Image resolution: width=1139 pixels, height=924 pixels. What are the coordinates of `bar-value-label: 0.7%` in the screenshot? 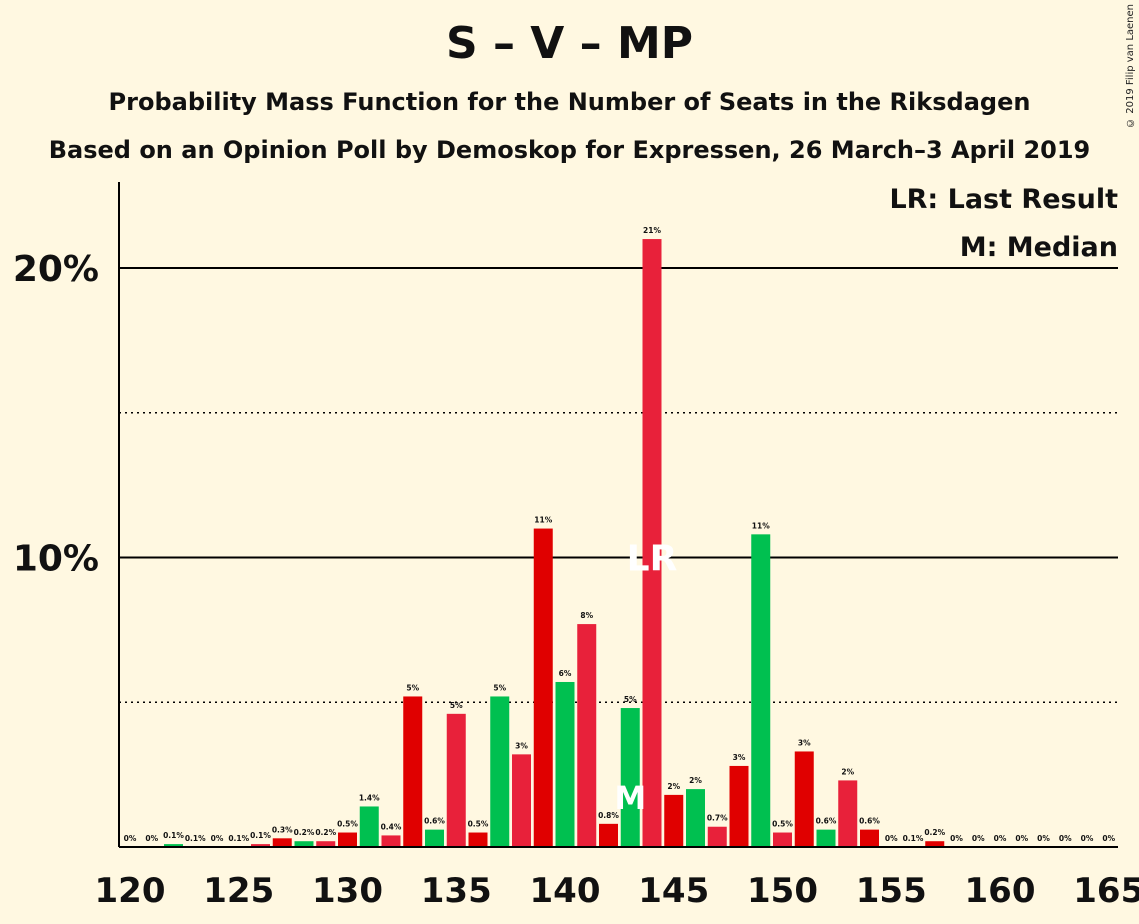 It's located at (717, 818).